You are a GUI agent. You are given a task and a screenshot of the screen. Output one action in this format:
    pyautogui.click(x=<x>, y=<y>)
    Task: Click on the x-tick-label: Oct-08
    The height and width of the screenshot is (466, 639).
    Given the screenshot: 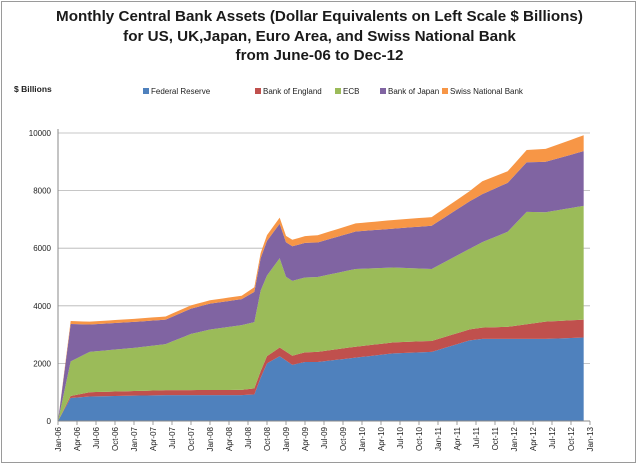 What is the action you would take?
    pyautogui.click(x=267, y=438)
    